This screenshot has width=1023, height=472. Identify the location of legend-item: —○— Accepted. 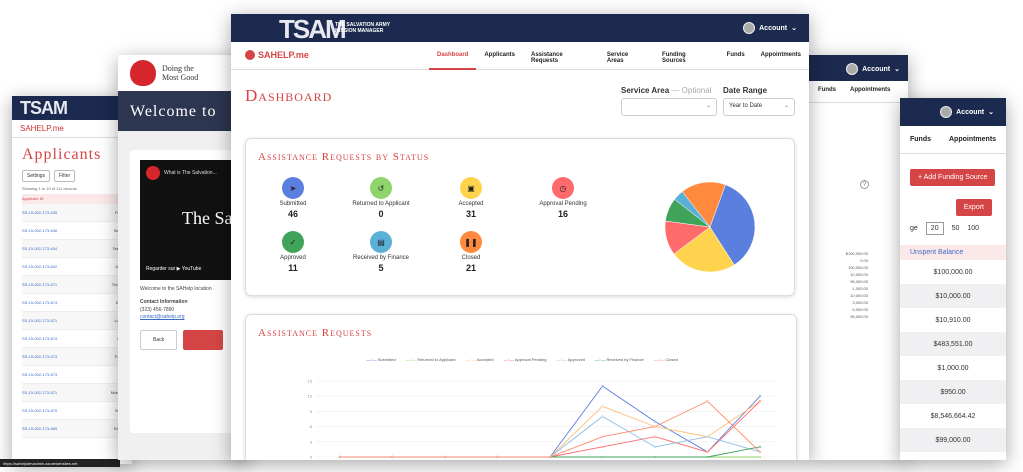
(480, 359).